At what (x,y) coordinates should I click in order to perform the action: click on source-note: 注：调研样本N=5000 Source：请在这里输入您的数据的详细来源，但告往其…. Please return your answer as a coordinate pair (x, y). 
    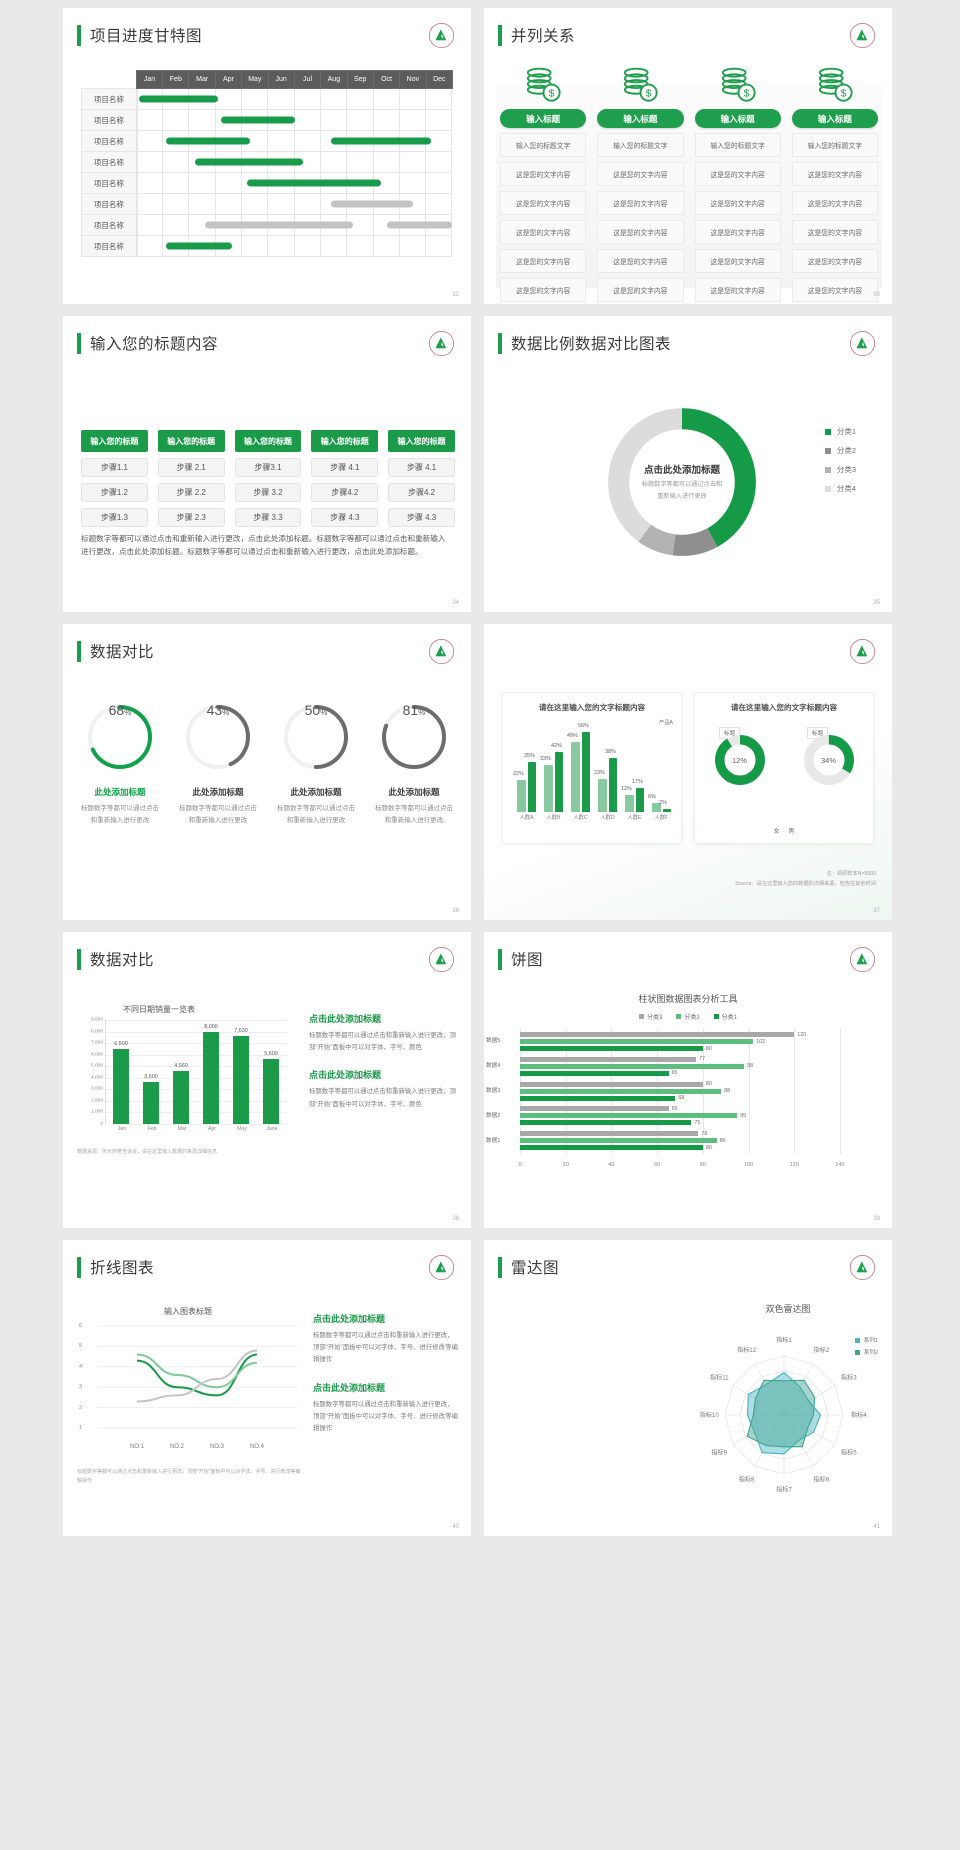
    Looking at the image, I should click on (805, 880).